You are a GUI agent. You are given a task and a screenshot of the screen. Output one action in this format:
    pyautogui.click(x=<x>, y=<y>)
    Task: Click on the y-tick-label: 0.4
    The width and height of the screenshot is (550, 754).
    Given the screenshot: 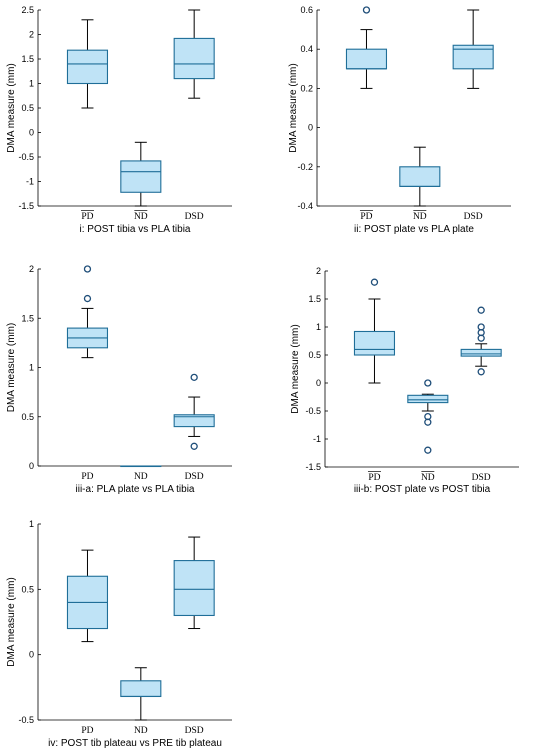 What is the action you would take?
    pyautogui.click(x=306, y=49)
    